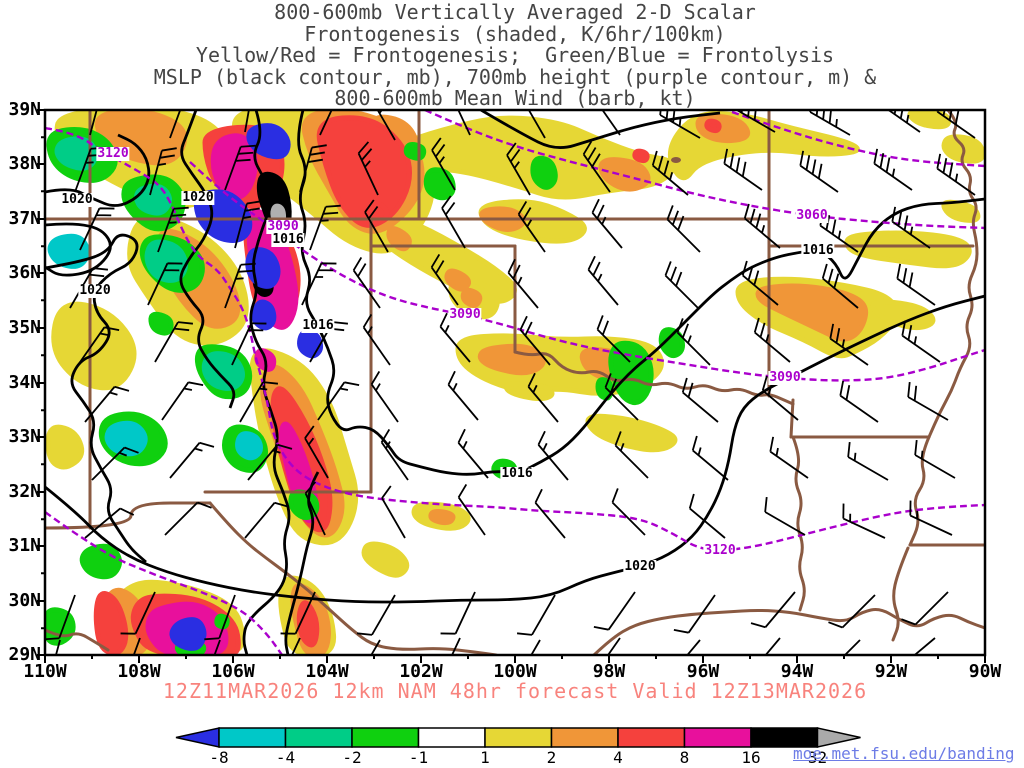  I want to click on lon-axis-label: 100W, so click(515, 671).